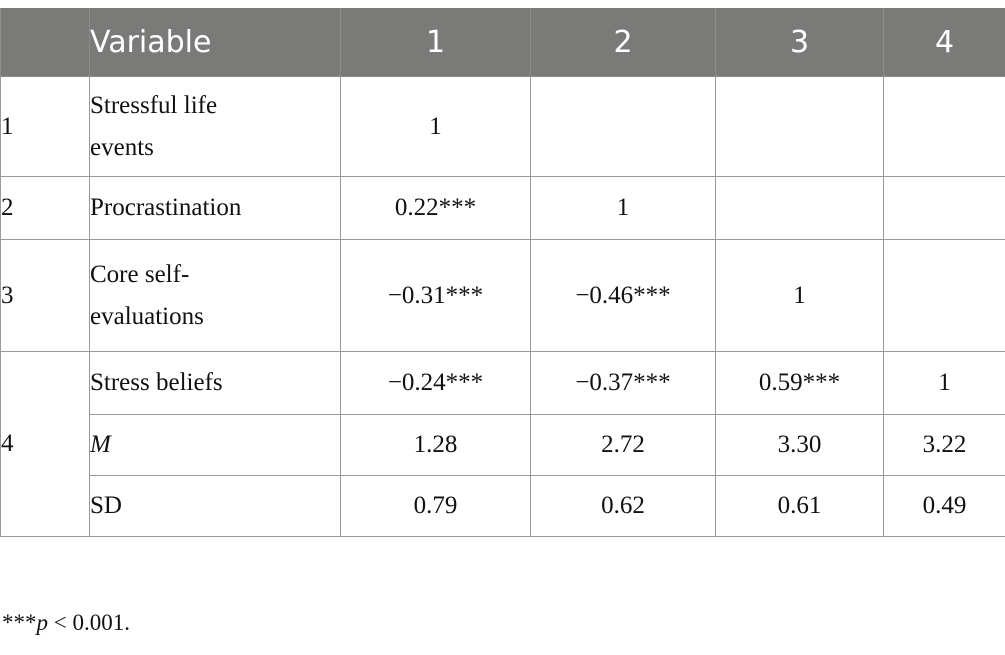  What do you see at coordinates (799, 383) in the screenshot?
I see `value-cell: 0.59***` at bounding box center [799, 383].